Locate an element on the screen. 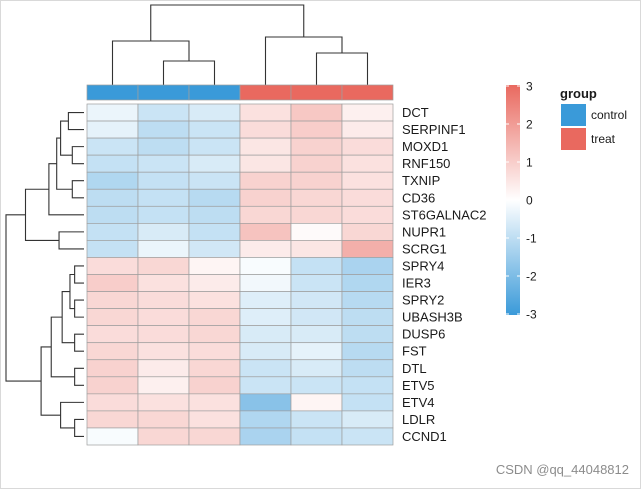 This screenshot has height=491, width=643. row-label: NUPR1 is located at coordinates (424, 231).